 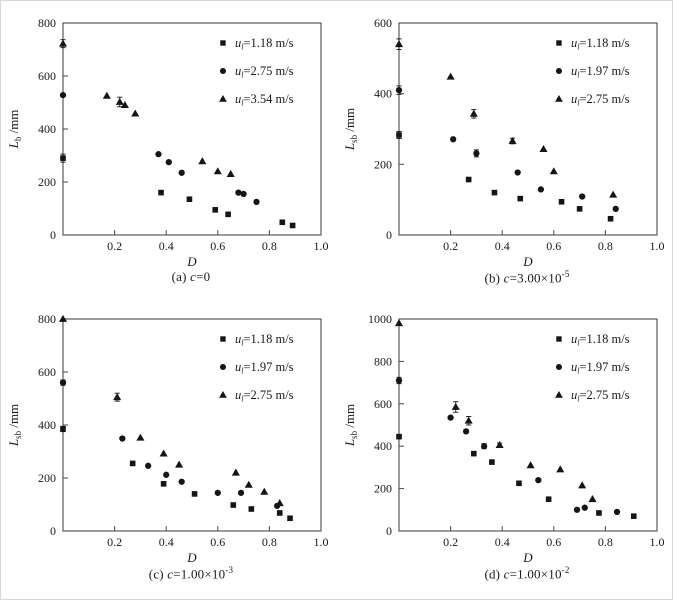 I want to click on x-axis-label: D, so click(x=191, y=556).